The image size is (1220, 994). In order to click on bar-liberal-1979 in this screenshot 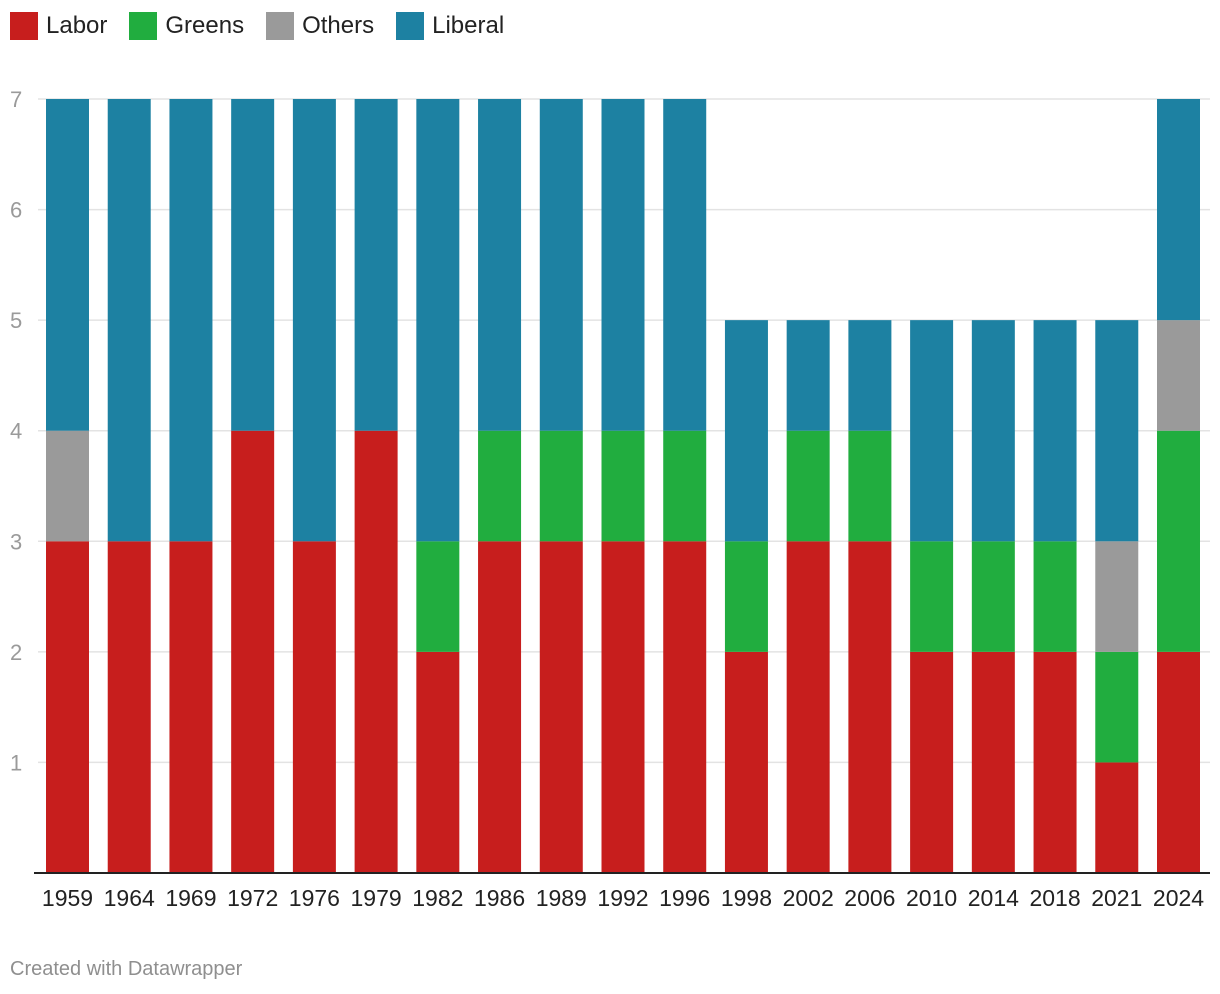, I will do `click(376, 265)`.